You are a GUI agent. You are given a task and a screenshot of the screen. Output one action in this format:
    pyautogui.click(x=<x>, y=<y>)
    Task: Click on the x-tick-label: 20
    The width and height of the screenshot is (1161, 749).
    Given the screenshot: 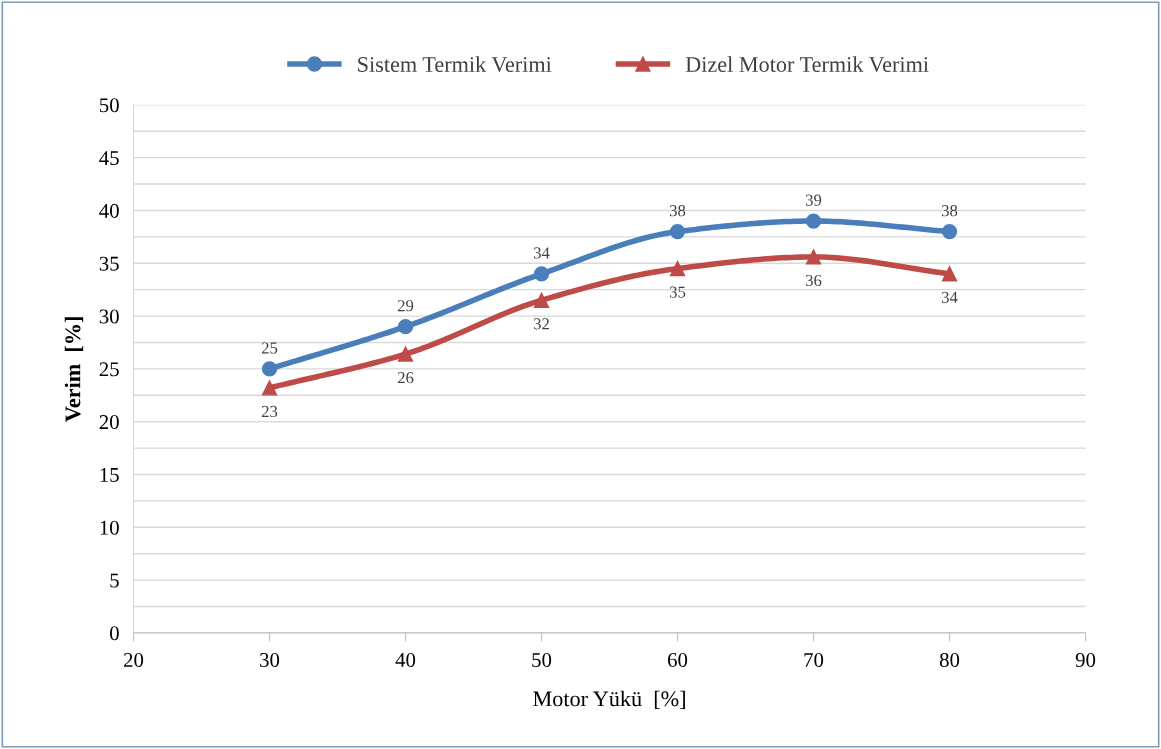 What is the action you would take?
    pyautogui.click(x=134, y=660)
    